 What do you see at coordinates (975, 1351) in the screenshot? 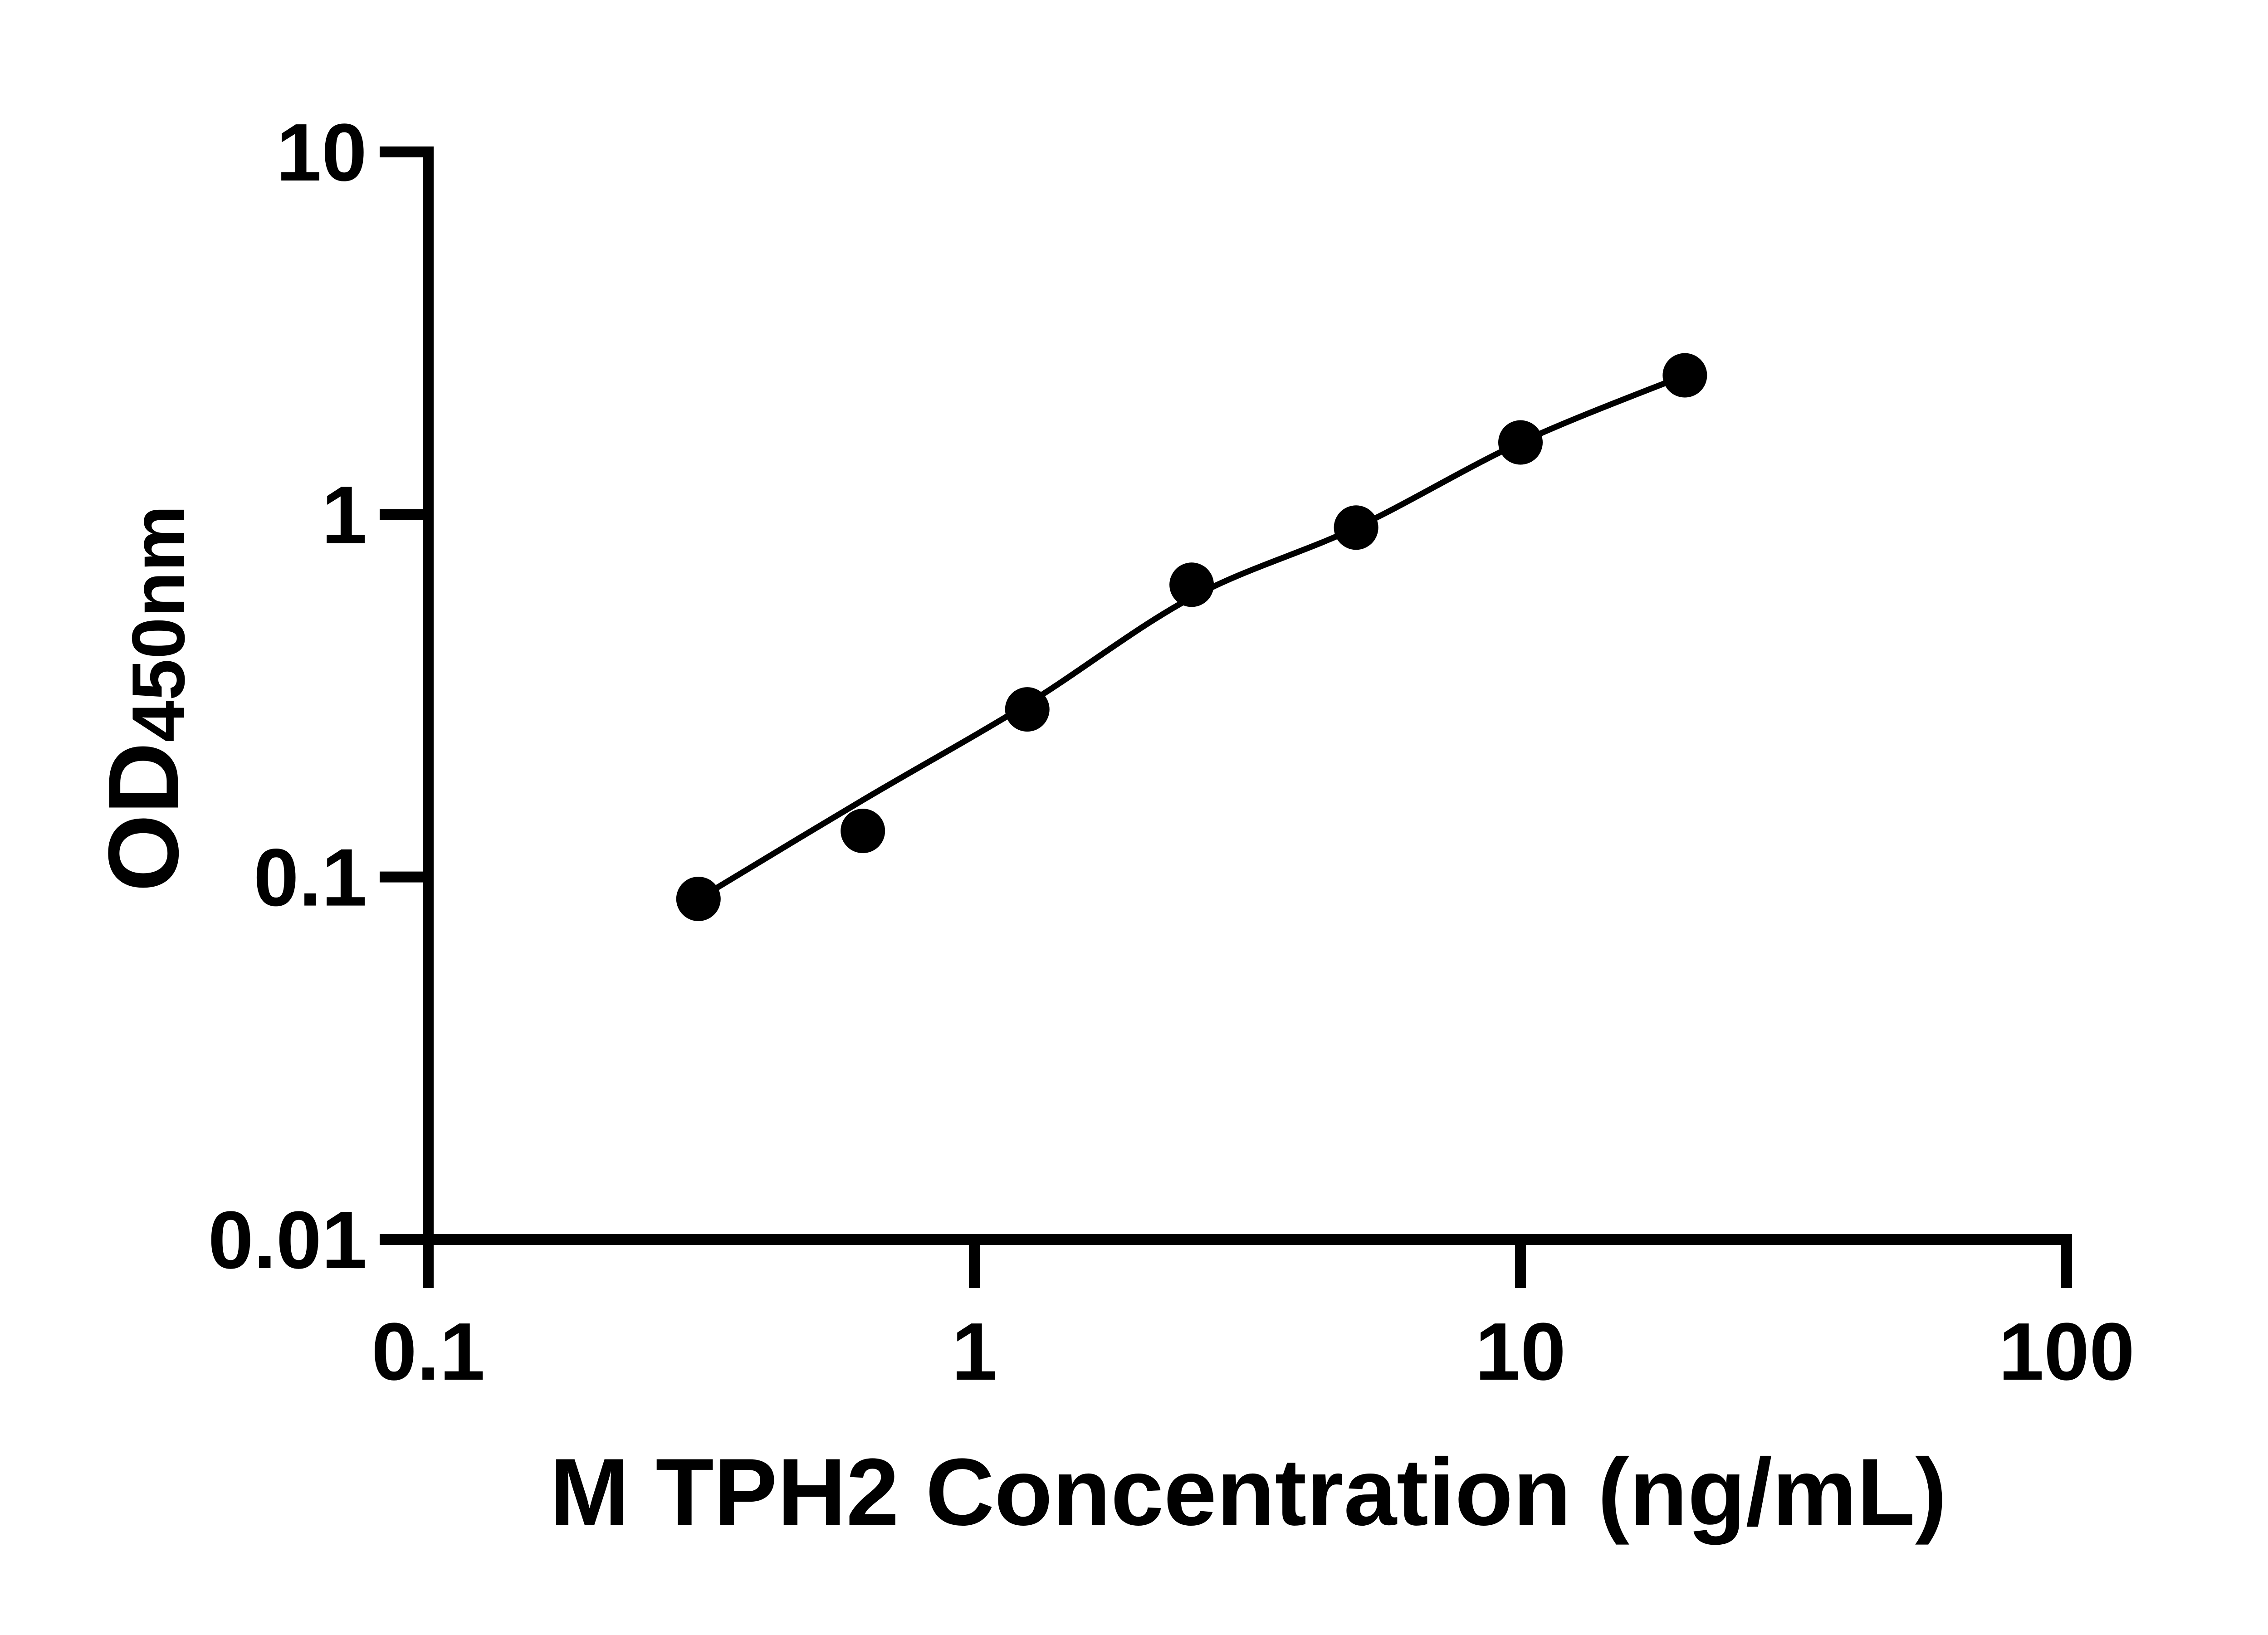
I see `x-tick-label-1: 1` at bounding box center [975, 1351].